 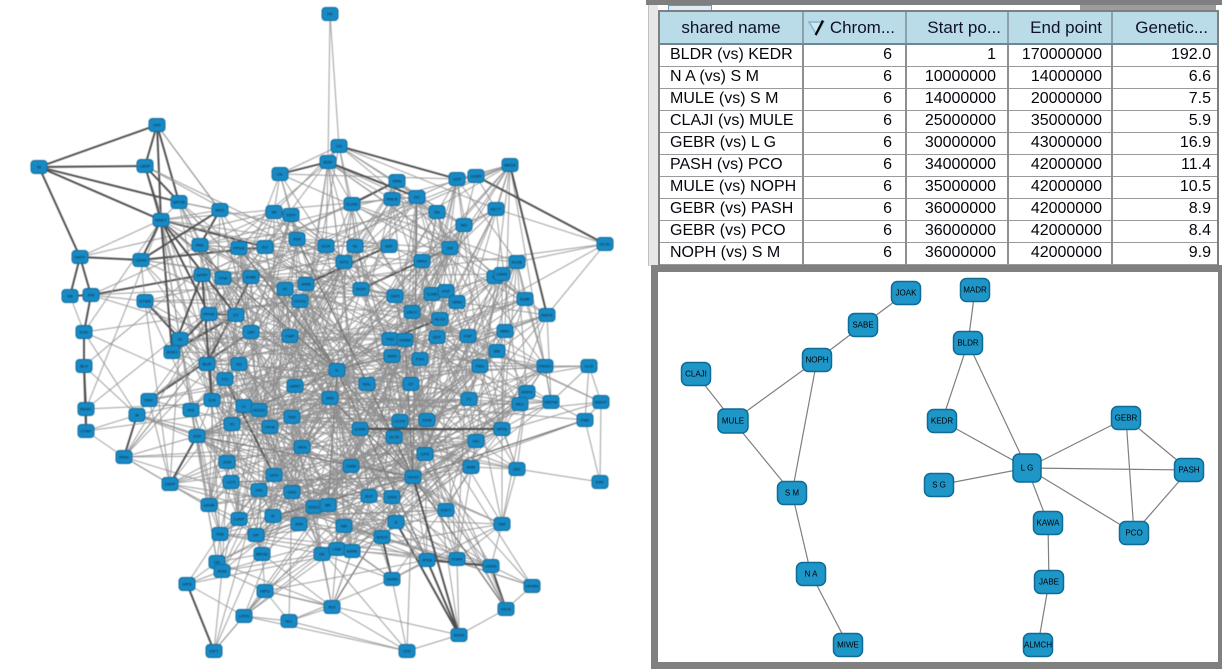 What do you see at coordinates (292, 417) in the screenshot?
I see `svg-text: TAIF` at bounding box center [292, 417].